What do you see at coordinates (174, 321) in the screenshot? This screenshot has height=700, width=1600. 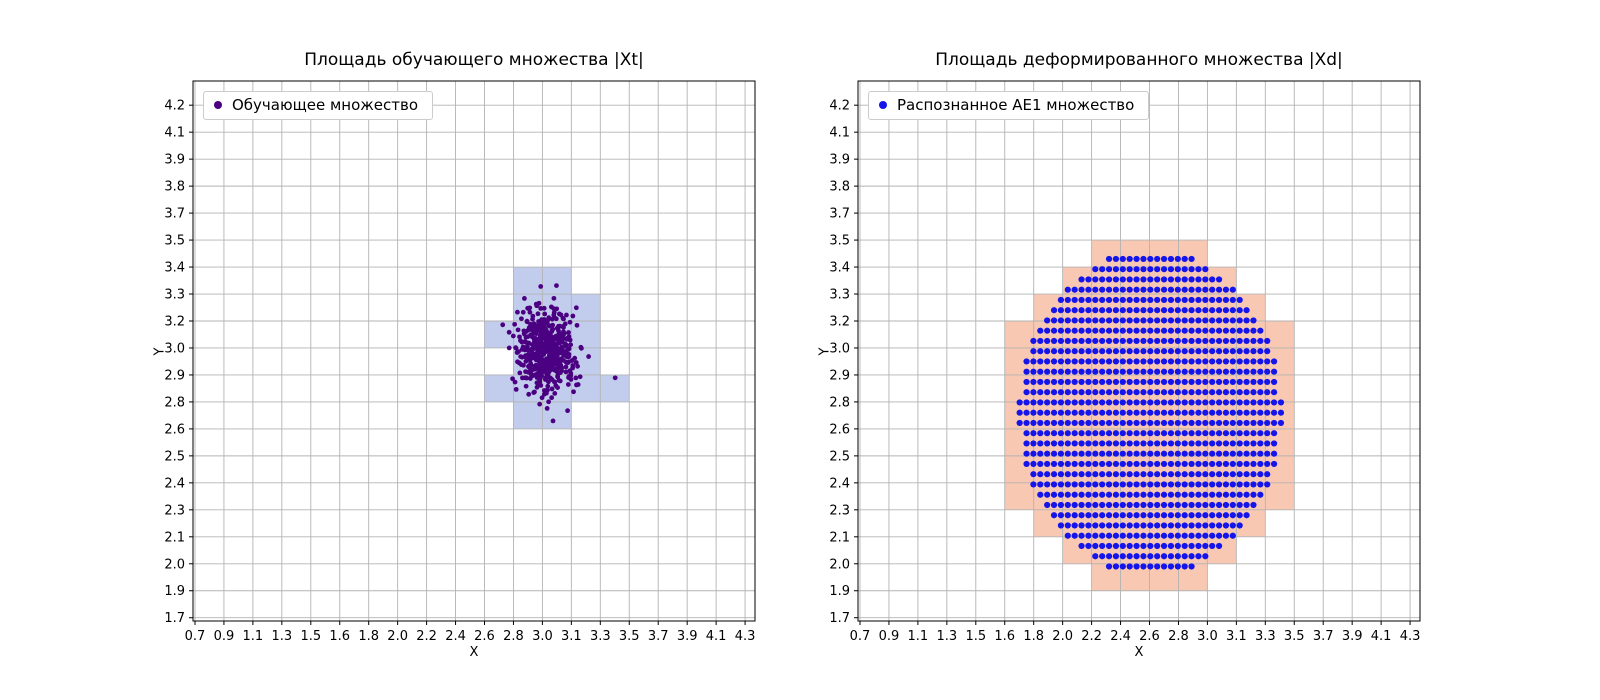 I see `y-tick-label: 3.2` at bounding box center [174, 321].